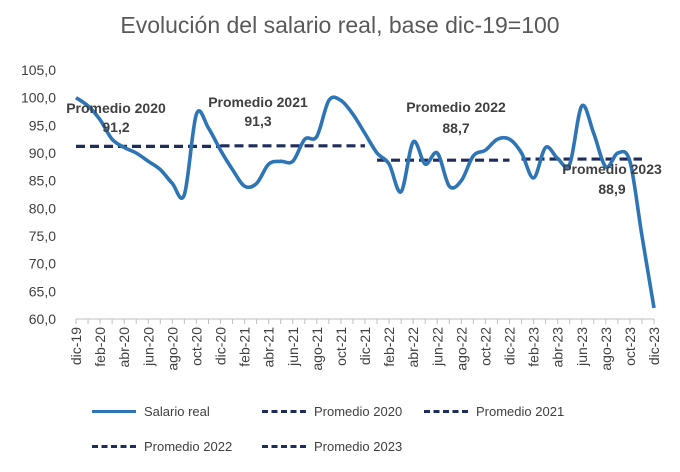  I want to click on x-tick-label: oct-23, so click(630, 346).